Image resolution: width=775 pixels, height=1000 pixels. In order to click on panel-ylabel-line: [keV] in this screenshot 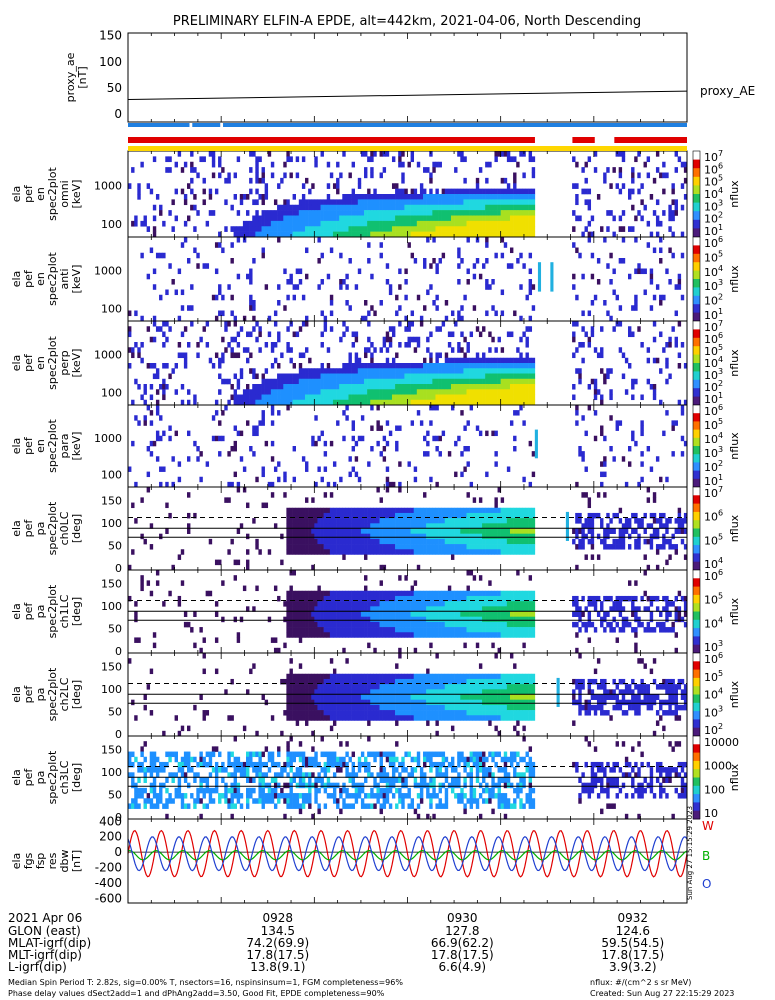, I will do `click(76, 279)`.